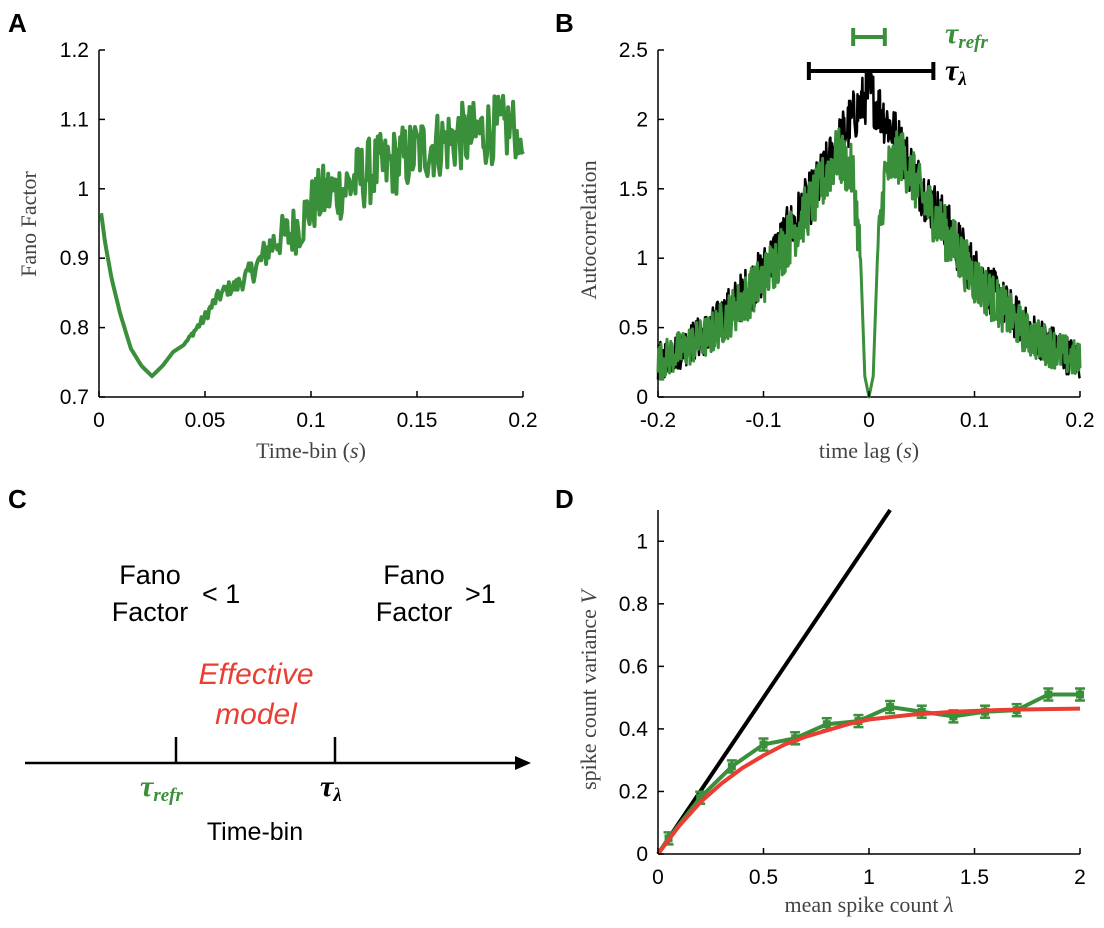  What do you see at coordinates (256, 714) in the screenshot?
I see `panel-c-model-label: model` at bounding box center [256, 714].